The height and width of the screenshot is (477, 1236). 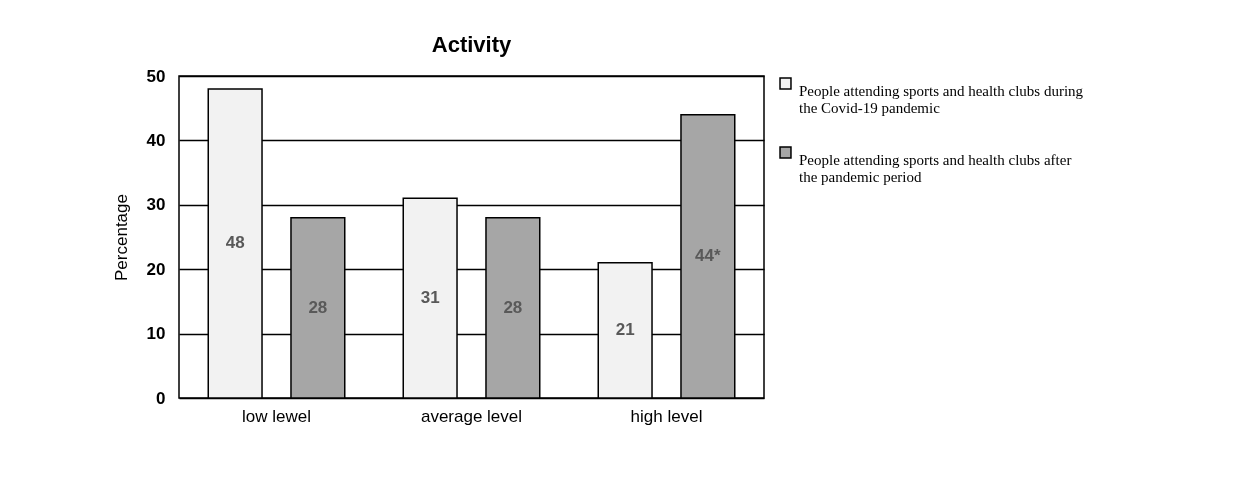 I want to click on y-tick-label: 40, so click(x=156, y=140).